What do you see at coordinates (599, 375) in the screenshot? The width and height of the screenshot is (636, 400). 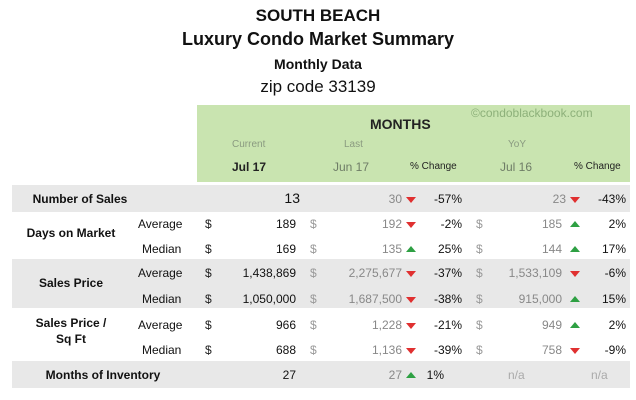 I see `inv-pct2: n/a` at bounding box center [599, 375].